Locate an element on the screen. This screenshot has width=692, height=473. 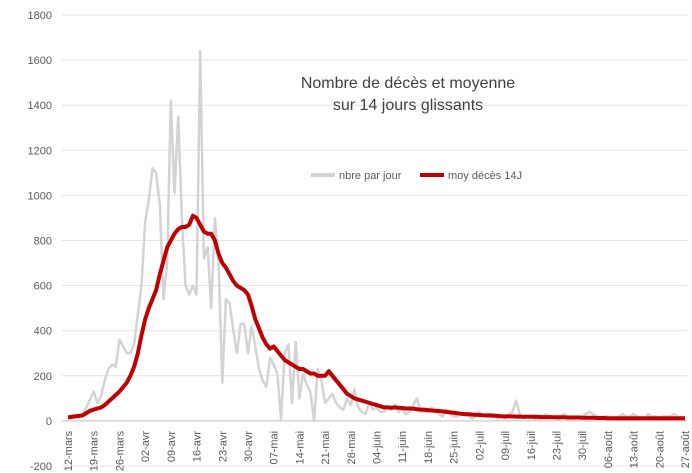
x-tick-label: 23-avr is located at coordinates (223, 447).